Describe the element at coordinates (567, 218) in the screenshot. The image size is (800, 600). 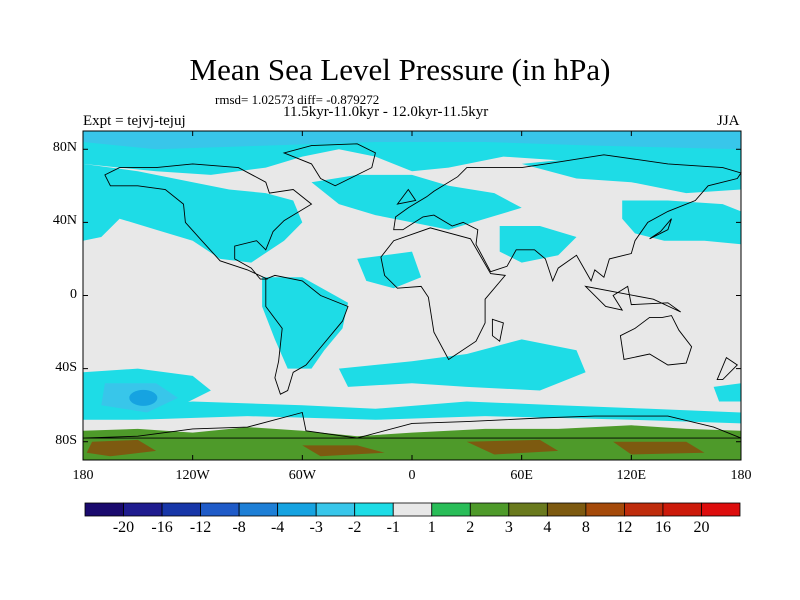
I see `coast-eurasia` at that location.